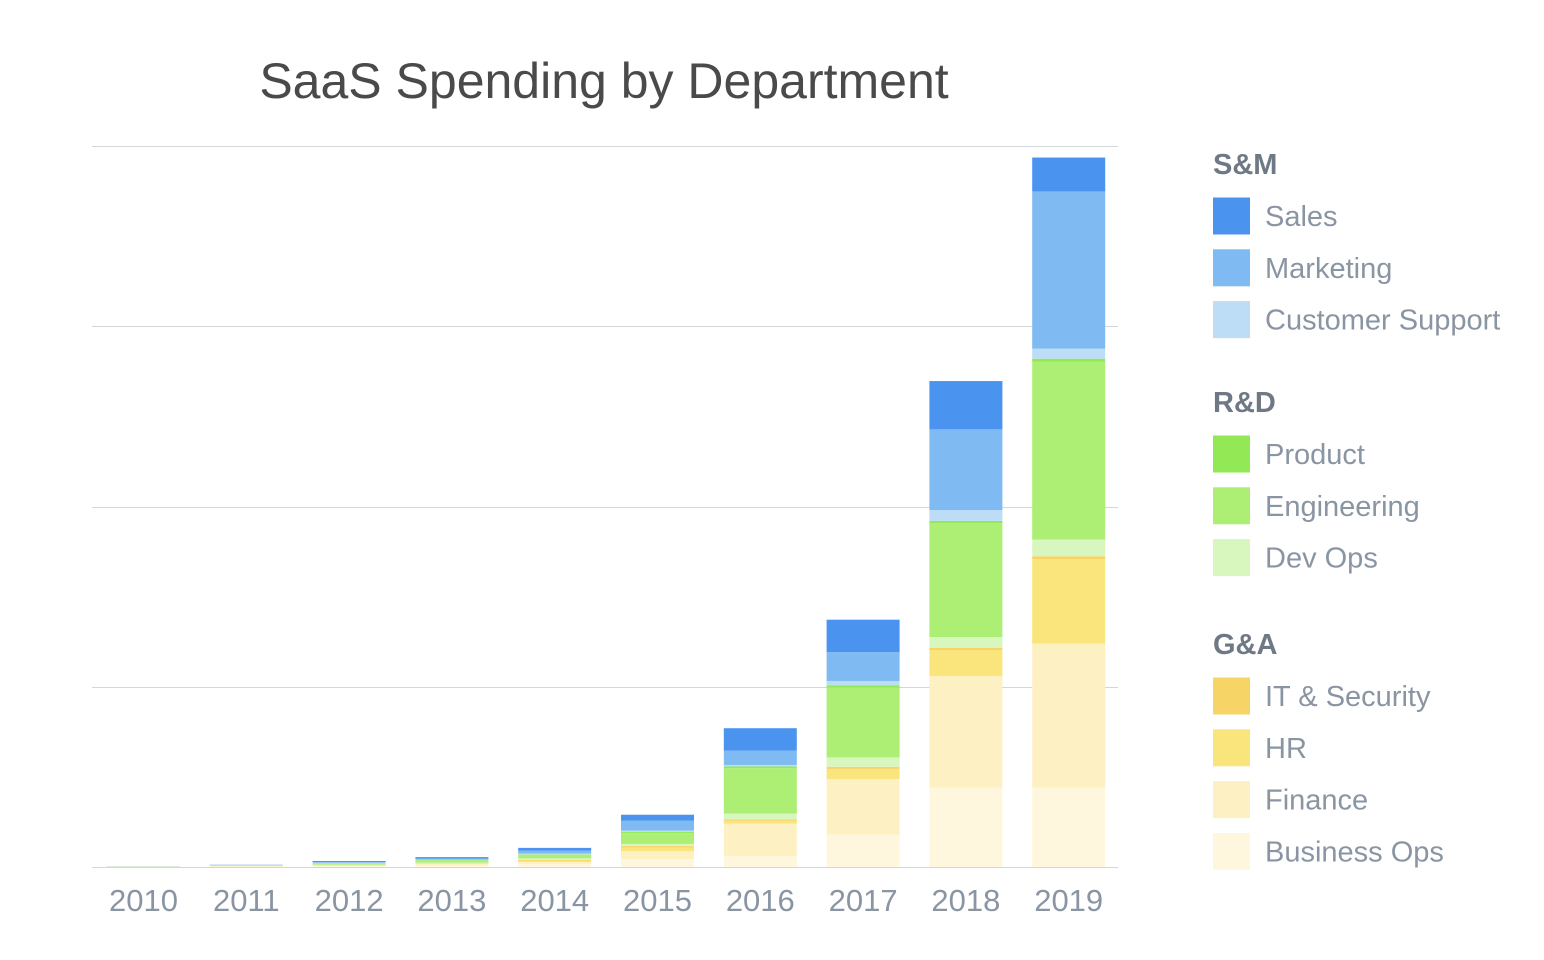 The height and width of the screenshot is (960, 1544). I want to click on legend-label: Business Ops, so click(1354, 852).